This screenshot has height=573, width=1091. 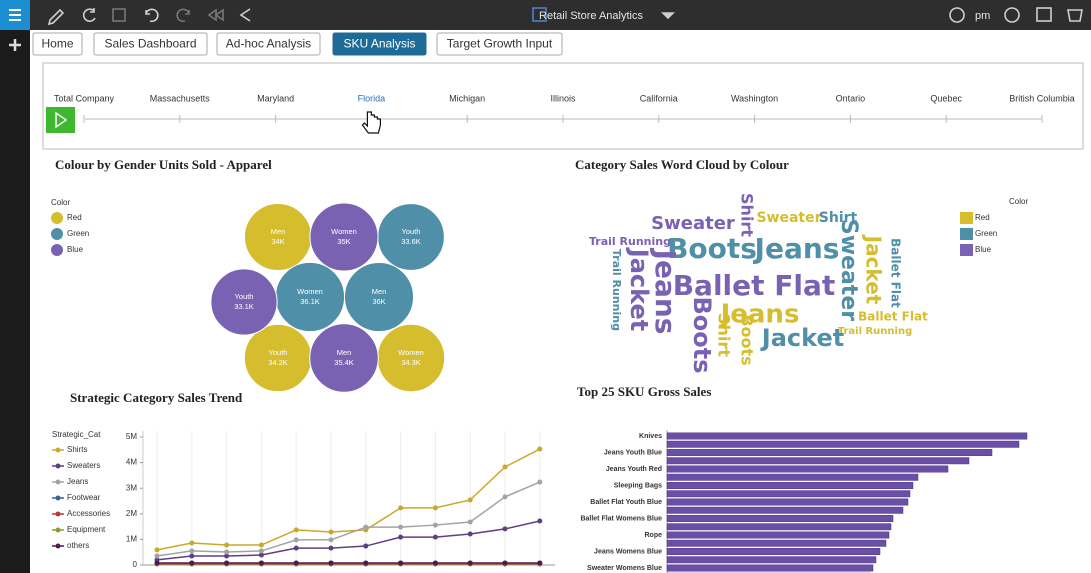 I want to click on edit-icon, so click(x=56, y=17).